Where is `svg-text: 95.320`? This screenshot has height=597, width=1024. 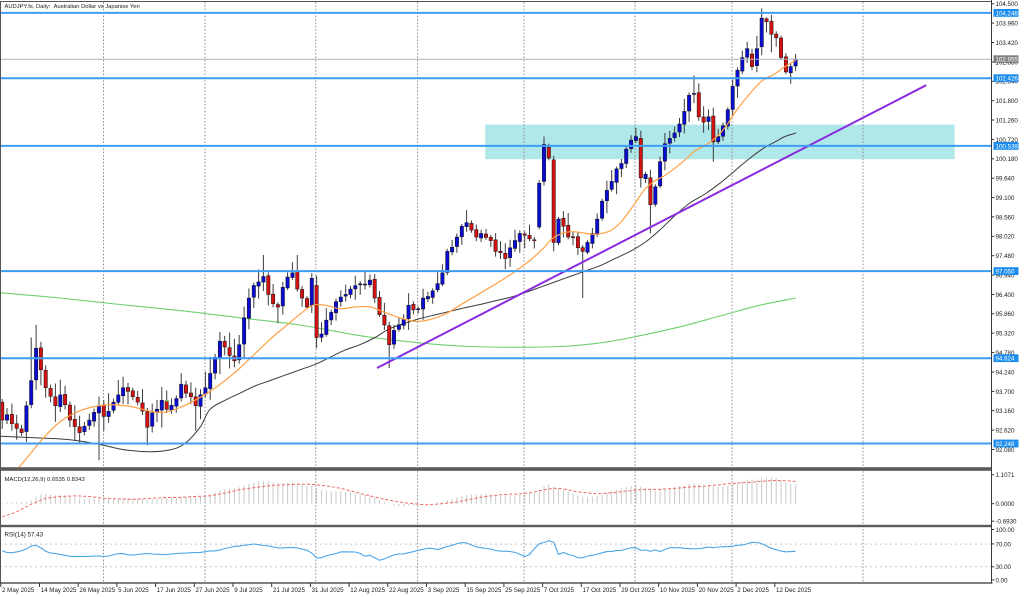
svg-text: 95.320 is located at coordinates (1005, 334).